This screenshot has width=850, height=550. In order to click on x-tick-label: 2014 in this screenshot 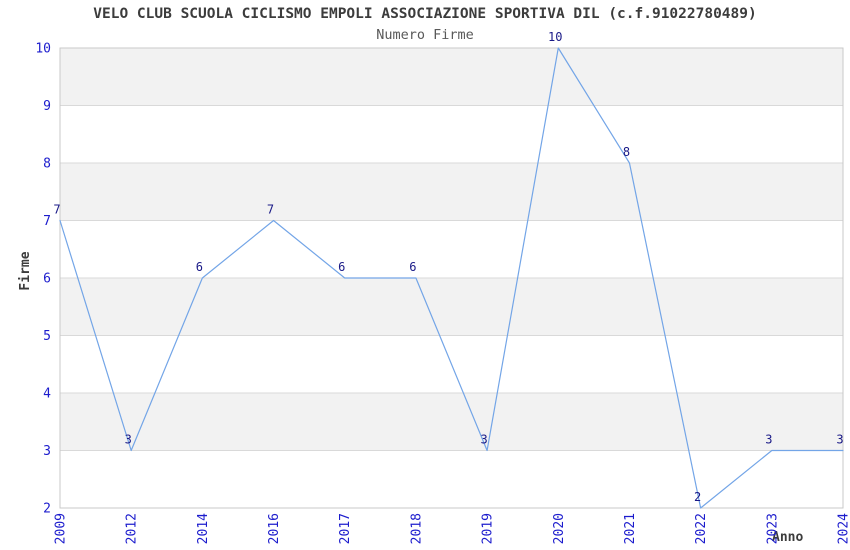, I will do `click(203, 528)`.